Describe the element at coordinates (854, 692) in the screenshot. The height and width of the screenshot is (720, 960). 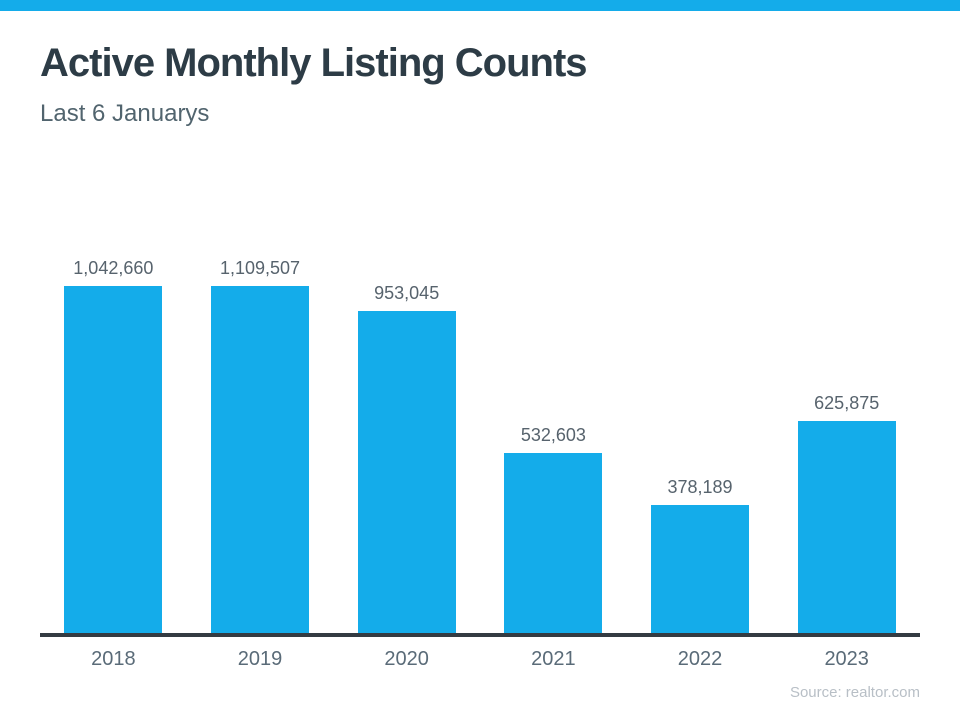
I see `source-attribution: Source: realtor.com` at that location.